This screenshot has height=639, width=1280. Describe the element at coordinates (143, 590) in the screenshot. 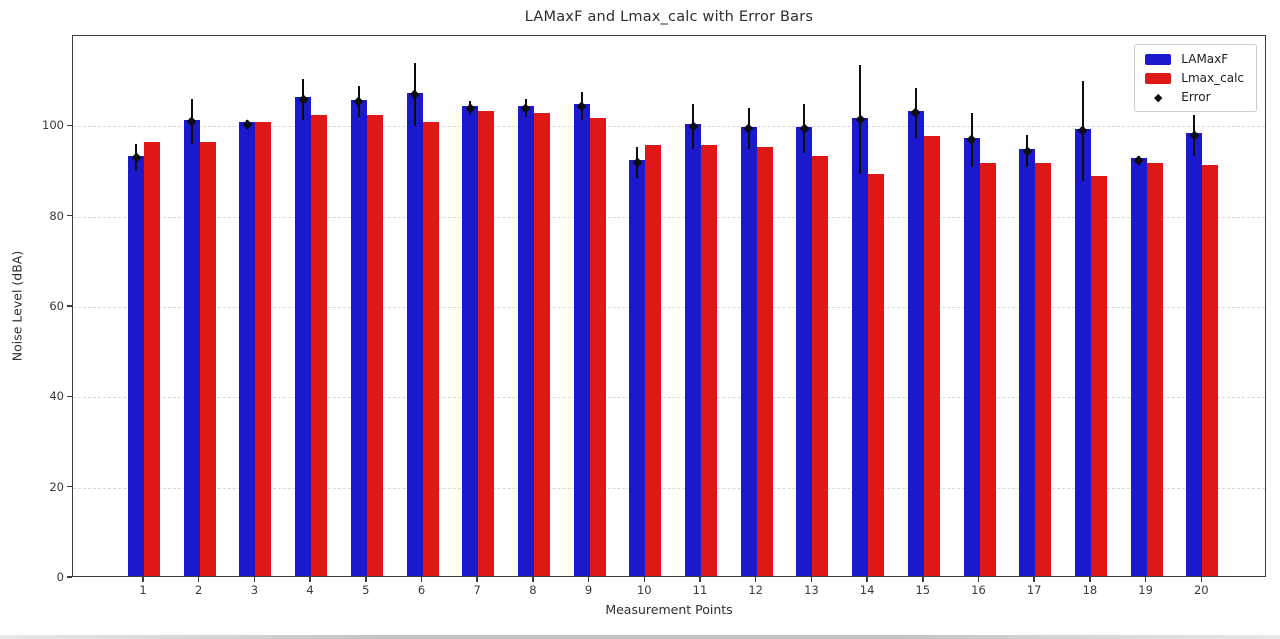

I see `x-tick-label-1: 1` at that location.